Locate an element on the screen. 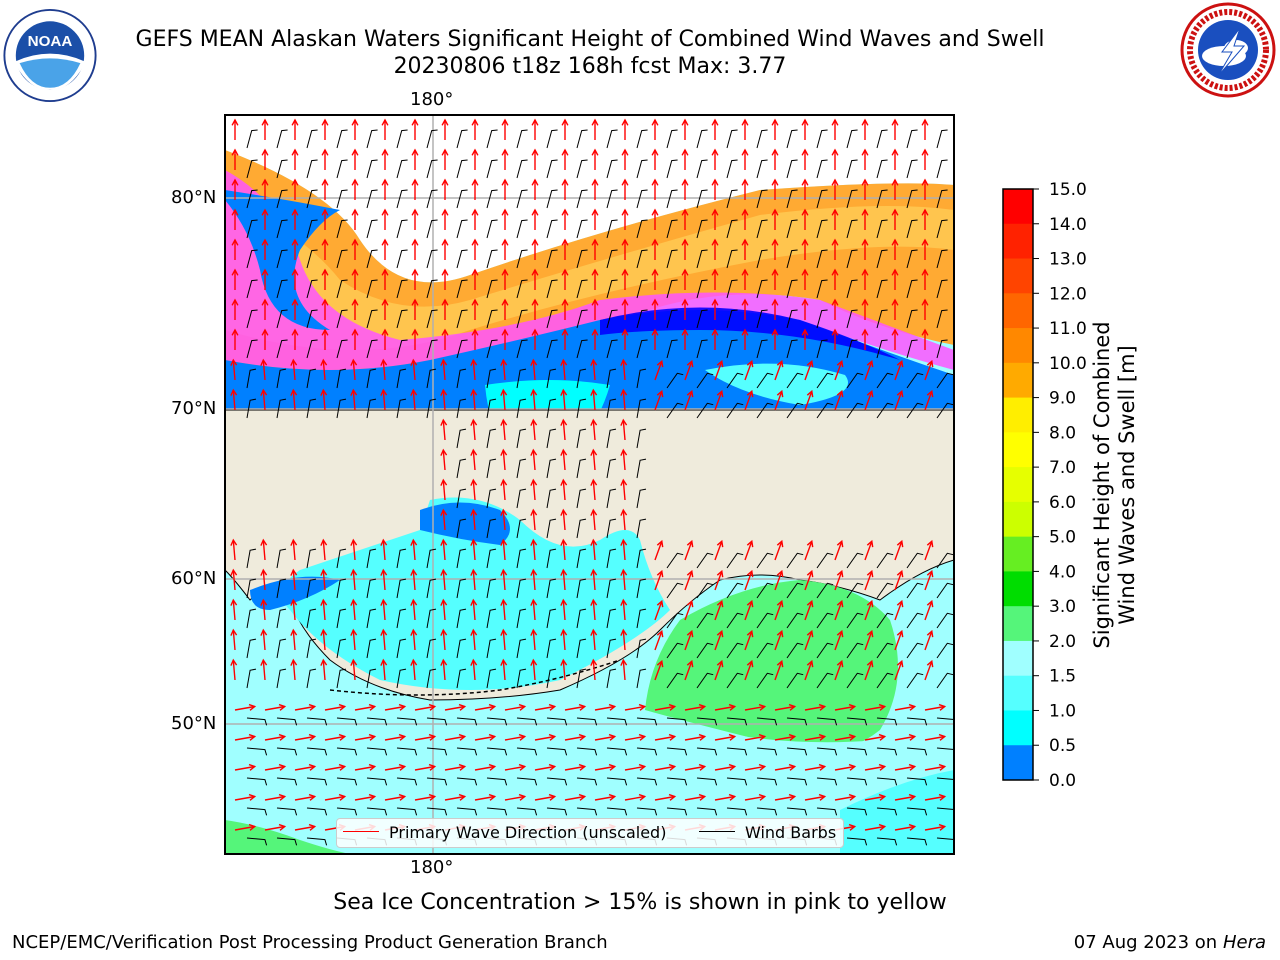 The width and height of the screenshot is (1280, 960). footer-date: 07 Aug 2023 on Hera is located at coordinates (1170, 942).